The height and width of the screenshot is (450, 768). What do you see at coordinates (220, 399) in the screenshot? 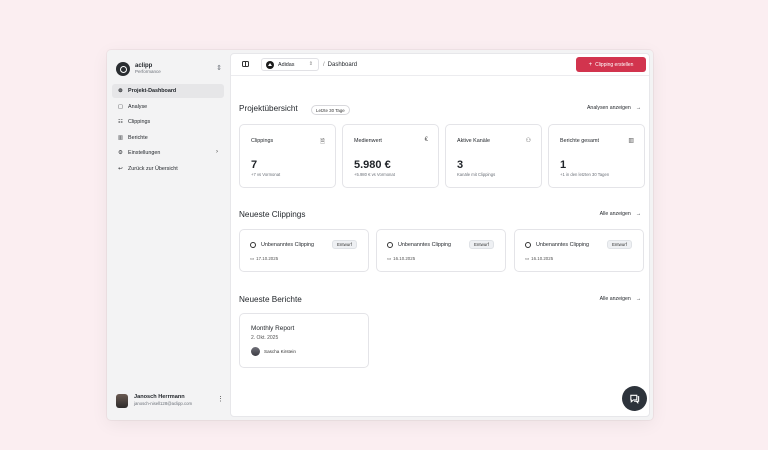
I see `more-icon: ⋮` at bounding box center [220, 399].